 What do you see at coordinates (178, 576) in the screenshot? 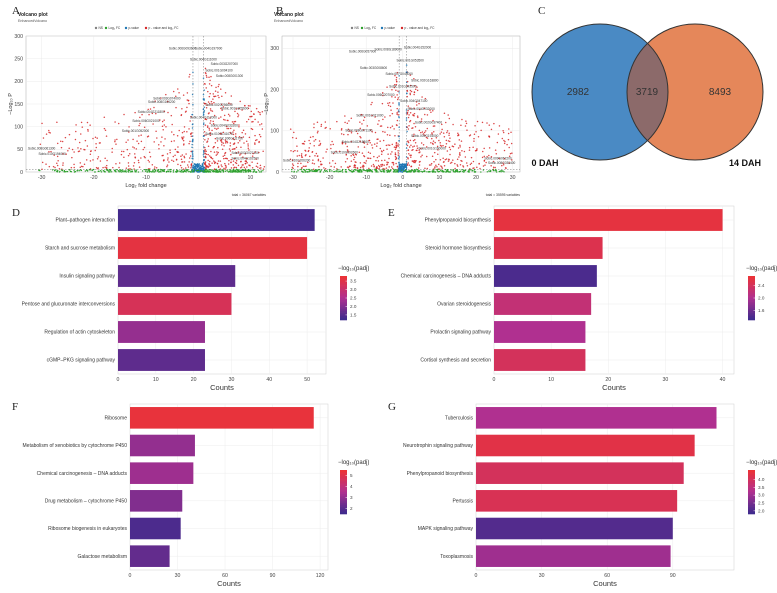
I see `x-tick-label: 30` at bounding box center [178, 576].